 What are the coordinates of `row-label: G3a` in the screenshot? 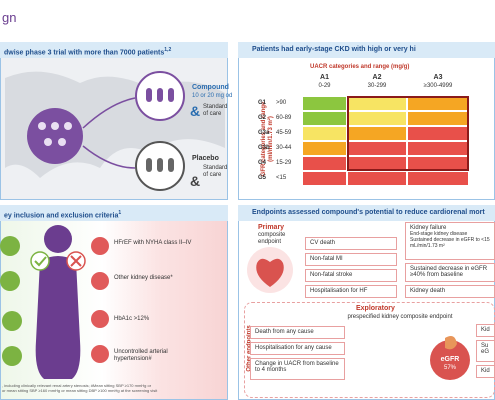 It's located at (264, 133).